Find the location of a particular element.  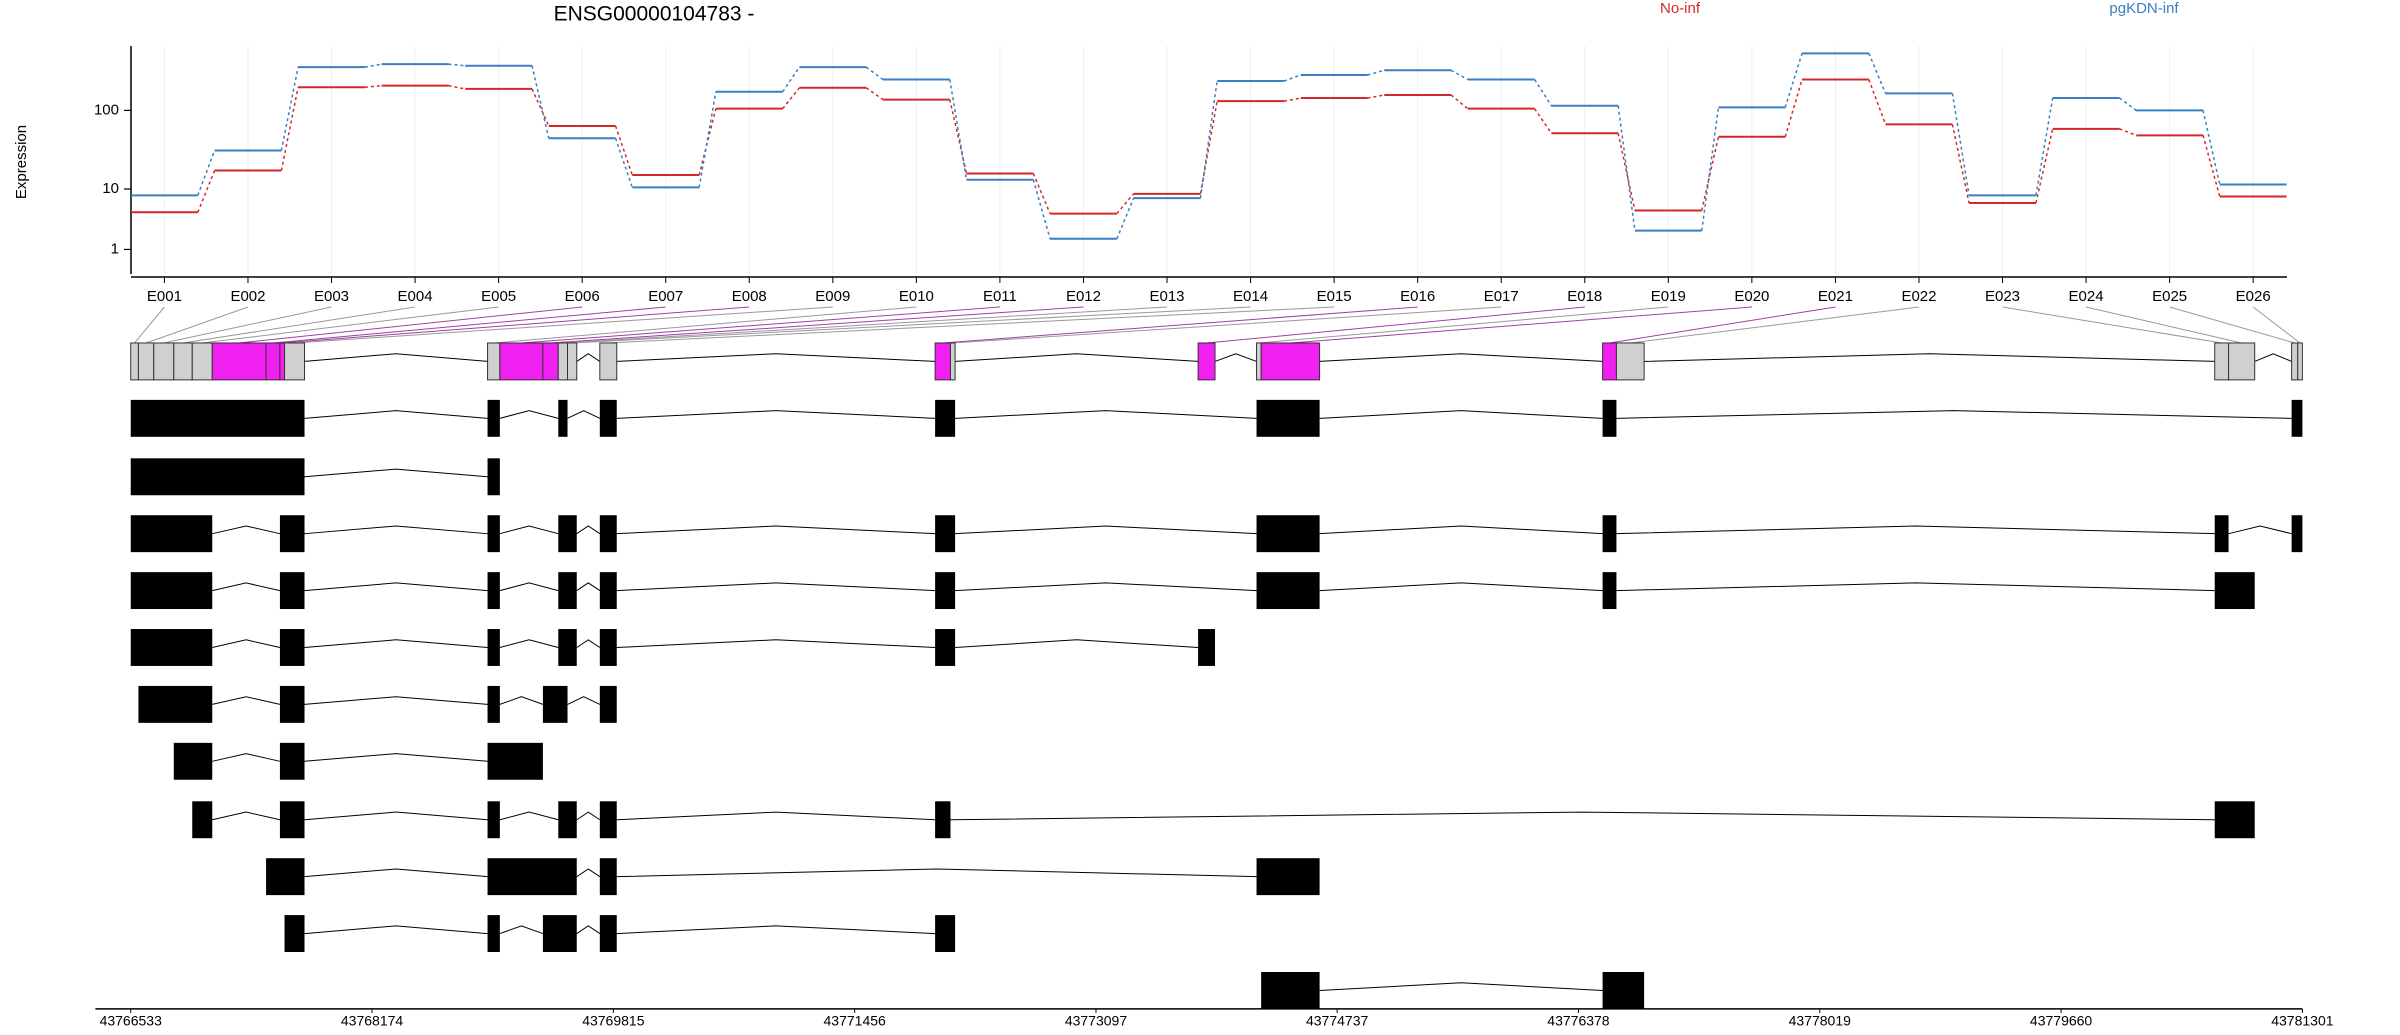

x-tick-label: E019 is located at coordinates (1668, 296).